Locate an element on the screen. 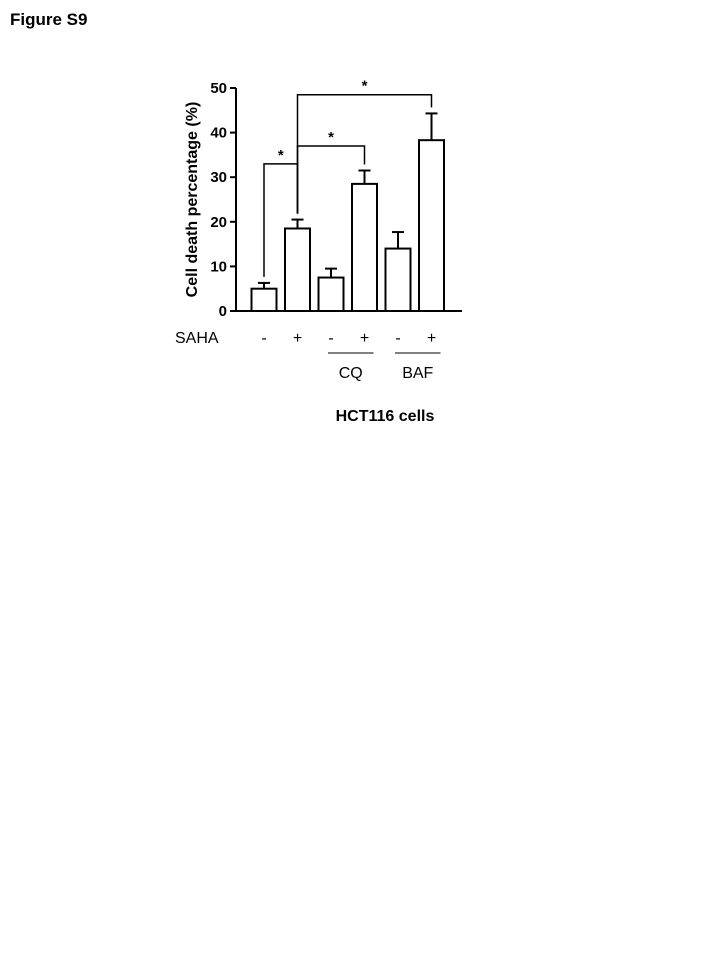 Image resolution: width=720 pixels, height=960 pixels. y-tick-label: 50 is located at coordinates (218, 88).